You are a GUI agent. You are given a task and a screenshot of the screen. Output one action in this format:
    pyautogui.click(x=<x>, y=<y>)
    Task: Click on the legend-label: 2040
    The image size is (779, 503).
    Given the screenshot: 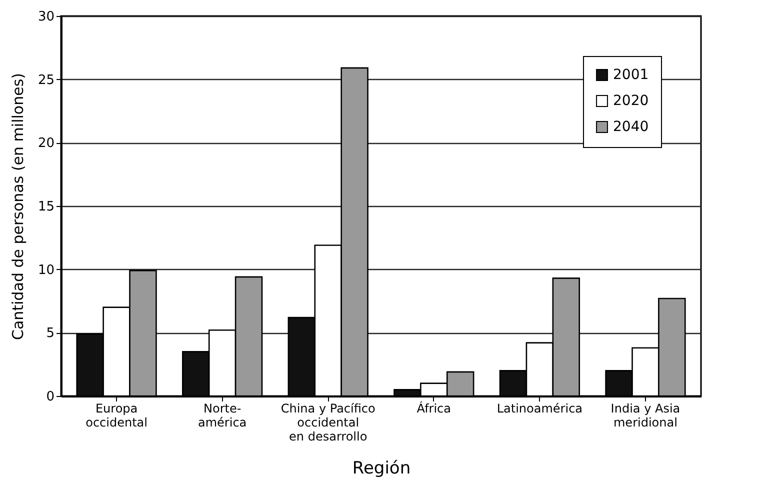 What is the action you would take?
    pyautogui.click(x=631, y=127)
    